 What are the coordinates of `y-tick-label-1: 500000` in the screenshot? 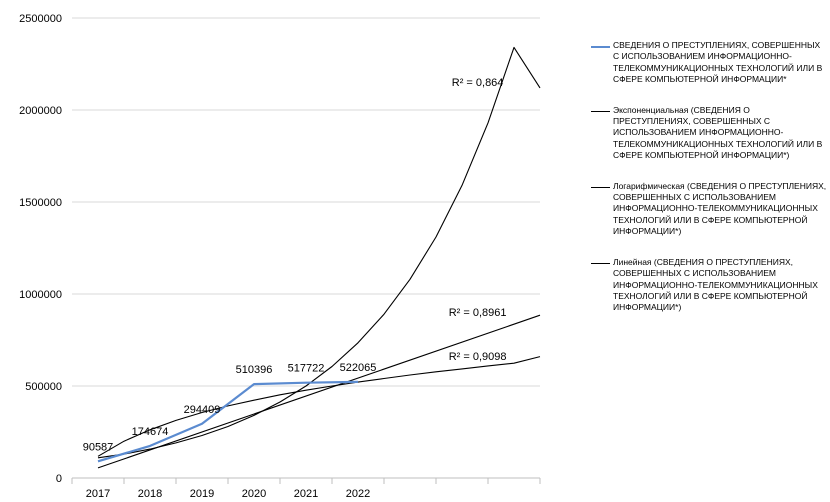 It's located at (43, 387).